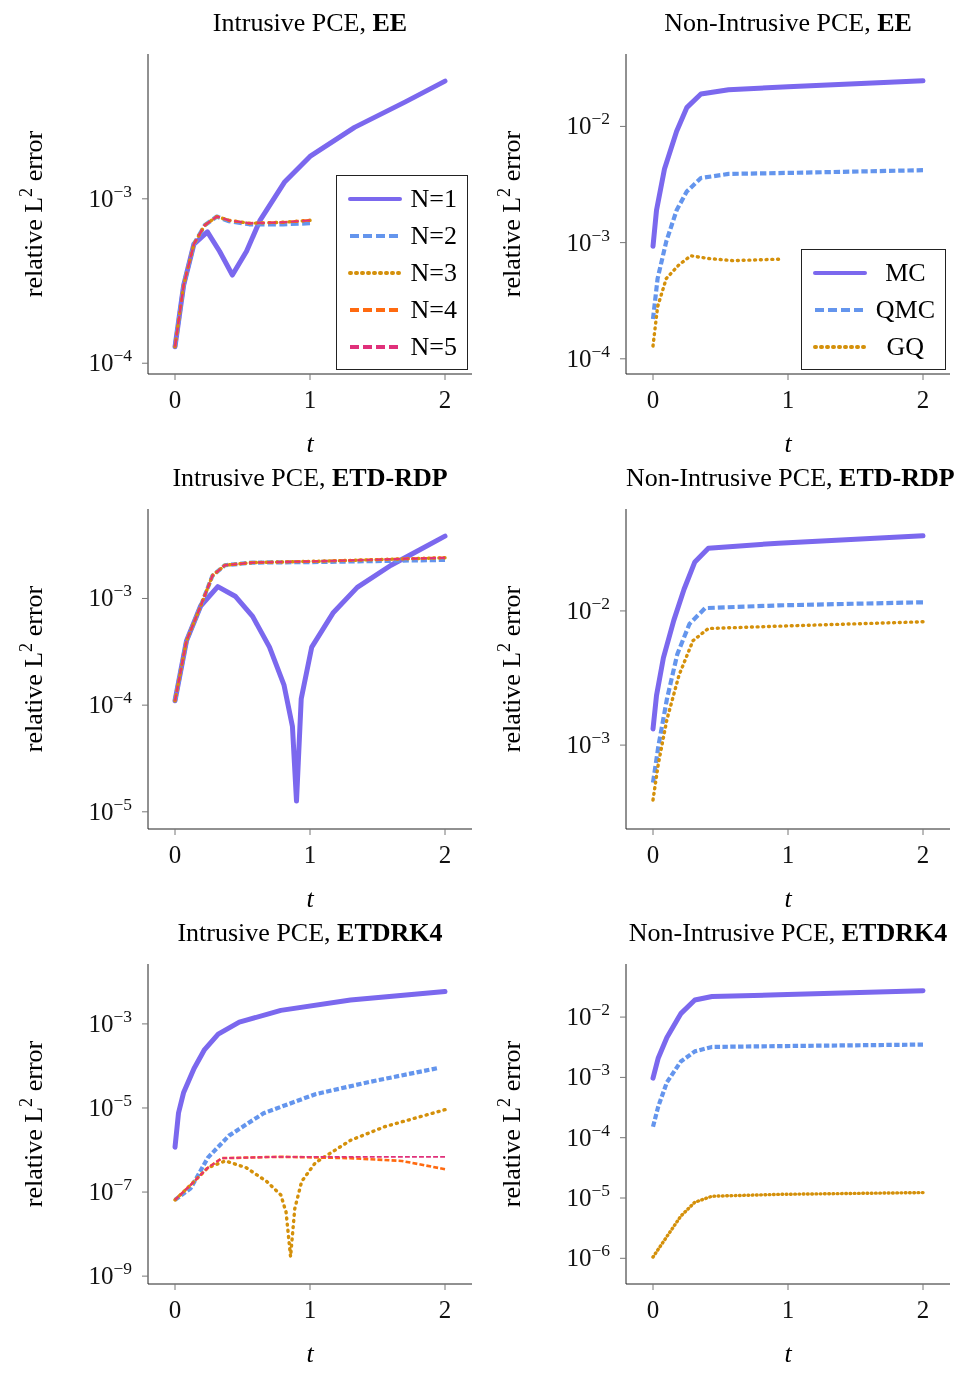 This screenshot has height=1384, width=972. Describe the element at coordinates (433, 272) in the screenshot. I see `legend-label: N=3` at that location.